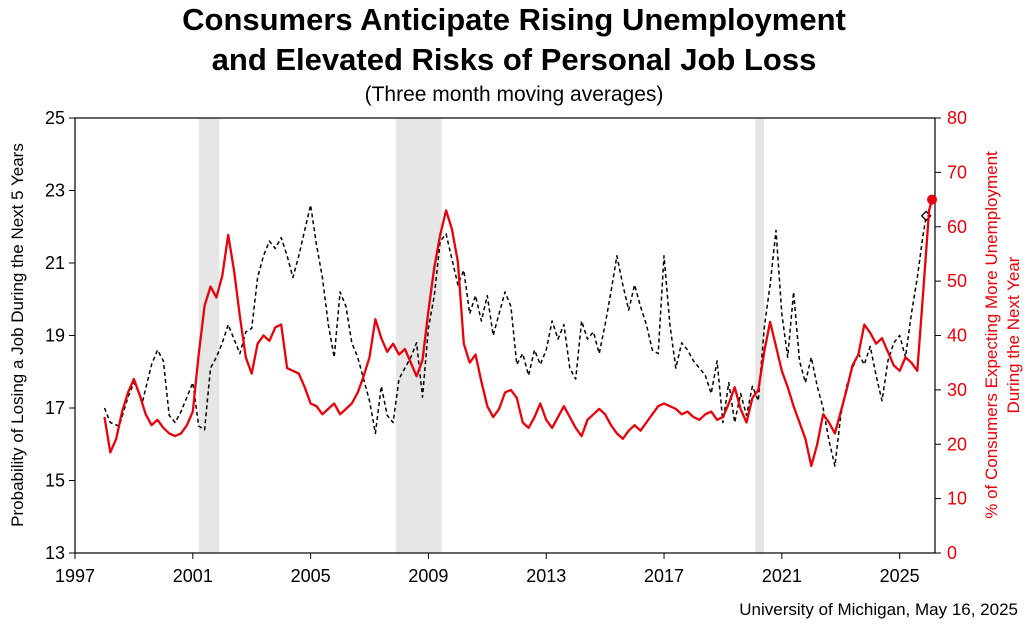 The image size is (1028, 629). What do you see at coordinates (957, 444) in the screenshot?
I see `right-tick-label: 20` at bounding box center [957, 444].